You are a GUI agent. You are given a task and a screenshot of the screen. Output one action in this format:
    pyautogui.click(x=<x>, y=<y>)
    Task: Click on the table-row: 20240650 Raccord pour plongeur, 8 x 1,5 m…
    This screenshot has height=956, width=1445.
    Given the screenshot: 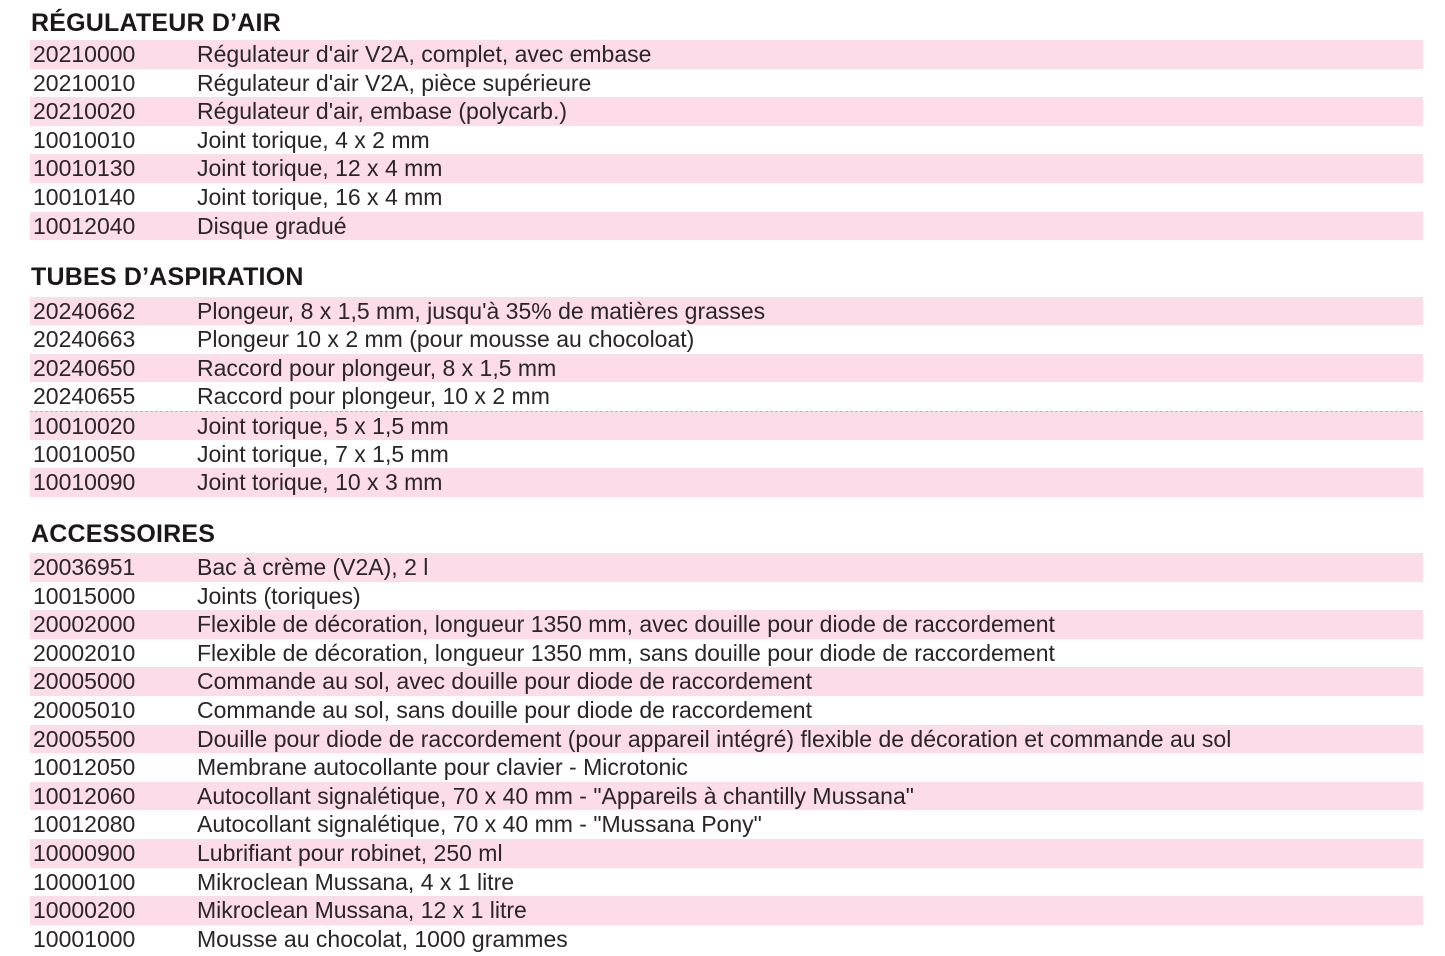 What is the action you would take?
    pyautogui.click(x=726, y=368)
    